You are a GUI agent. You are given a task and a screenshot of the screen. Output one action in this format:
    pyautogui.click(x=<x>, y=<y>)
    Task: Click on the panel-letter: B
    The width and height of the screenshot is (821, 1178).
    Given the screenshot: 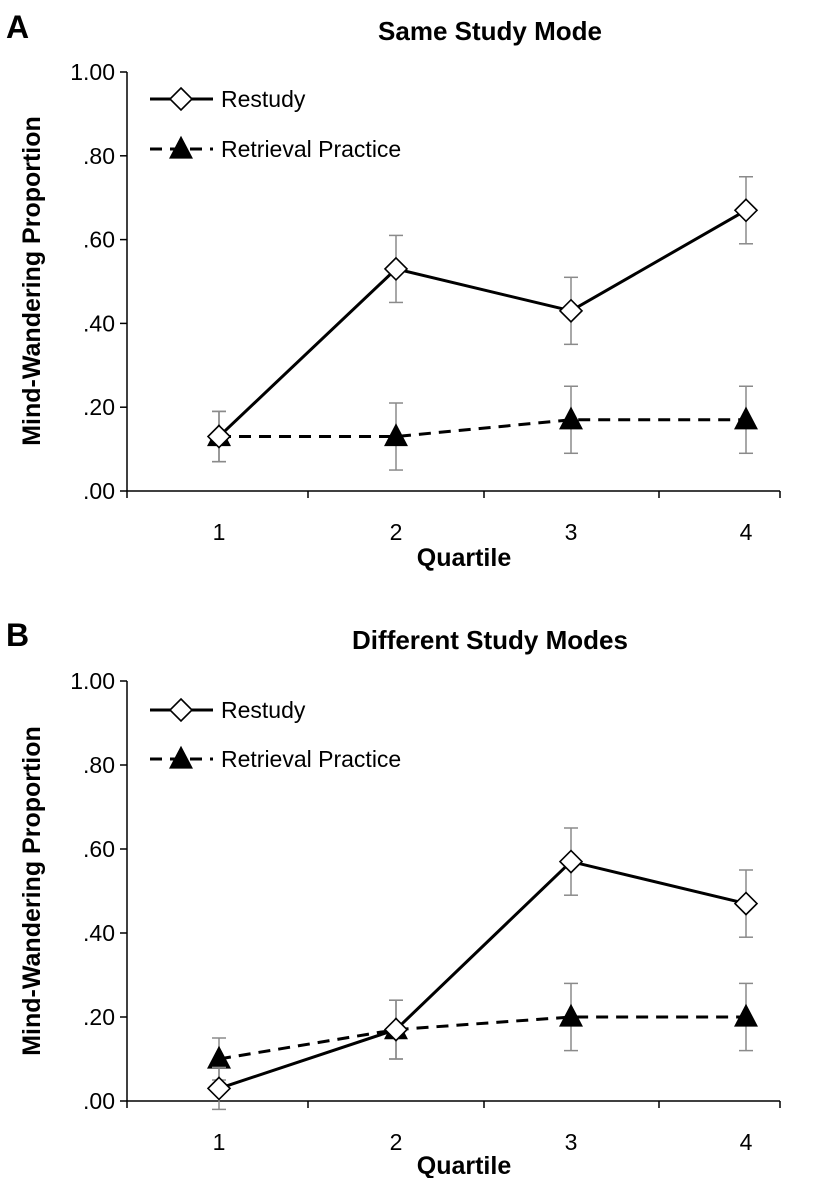 What is the action you would take?
    pyautogui.click(x=17, y=635)
    